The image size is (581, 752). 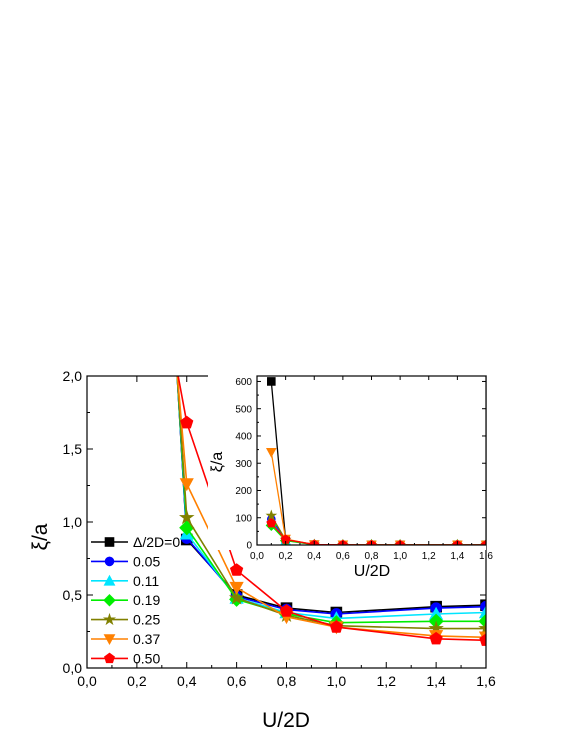 What do you see at coordinates (372, 556) in the screenshot?
I see `inset-x-tick-label: 0,8` at bounding box center [372, 556].